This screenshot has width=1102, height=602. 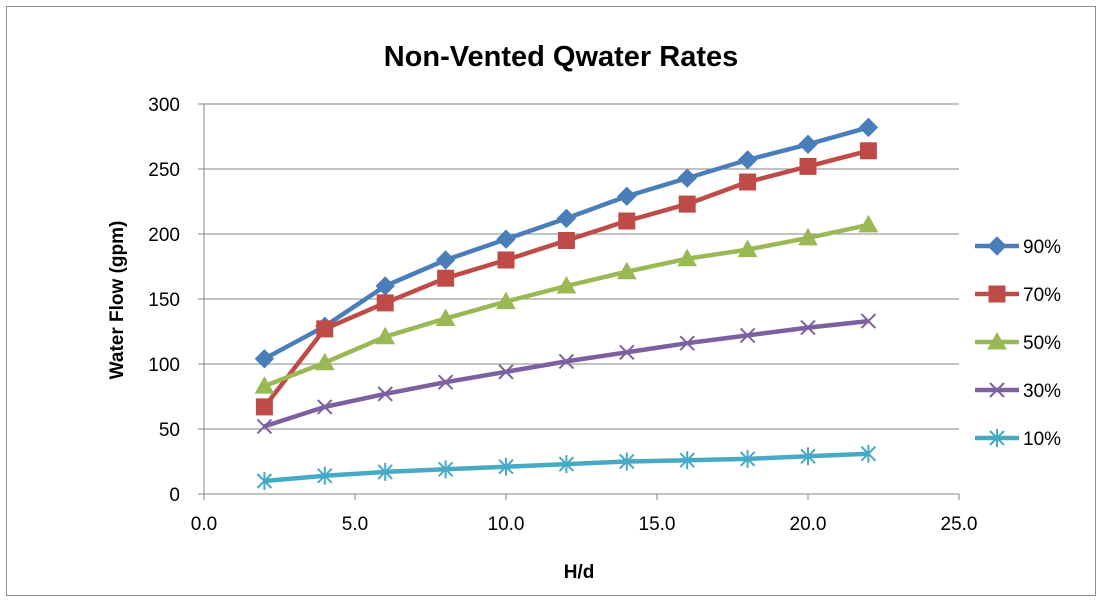 I want to click on legend-label: 10%, so click(x=1042, y=439).